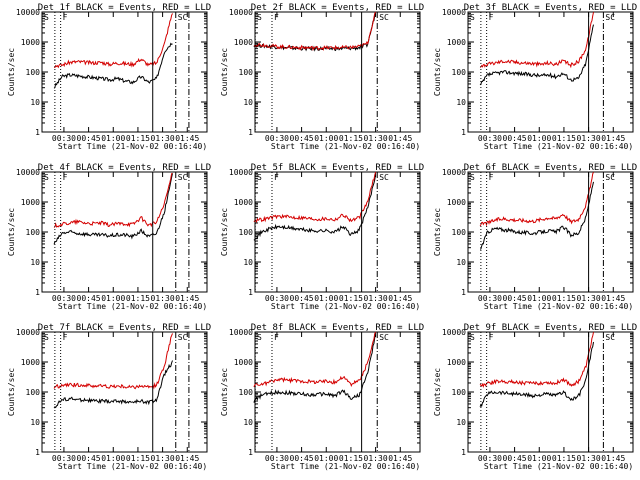  I want to click on subplot-title: Det 8f BLACK = Events, RED = LLD, so click(337, 328).